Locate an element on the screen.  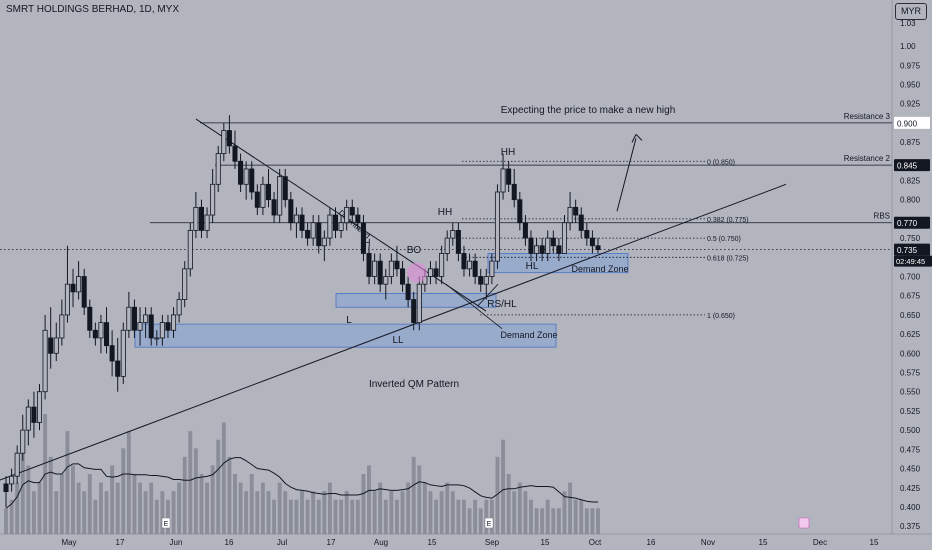
dividend-marker is located at coordinates (804, 523).